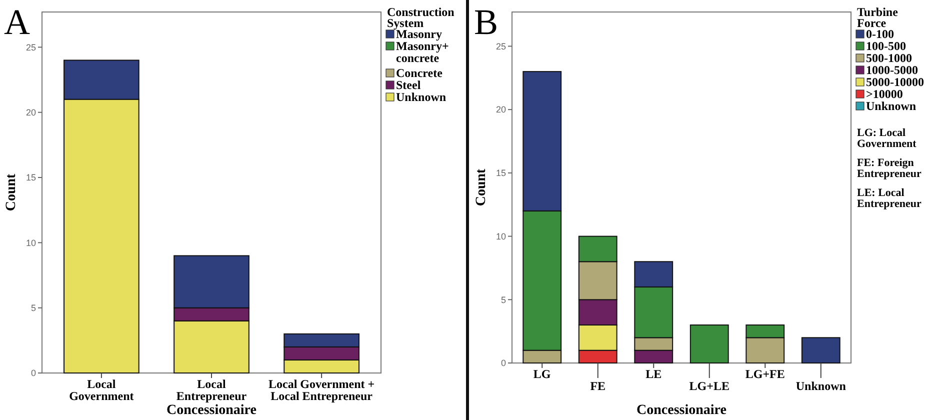  Describe the element at coordinates (887, 138) in the screenshot. I see `text: LG: Local Government` at that location.